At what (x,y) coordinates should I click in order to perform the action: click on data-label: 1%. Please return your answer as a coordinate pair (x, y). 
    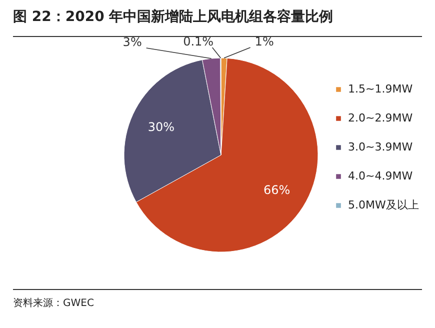
    Looking at the image, I should click on (264, 41).